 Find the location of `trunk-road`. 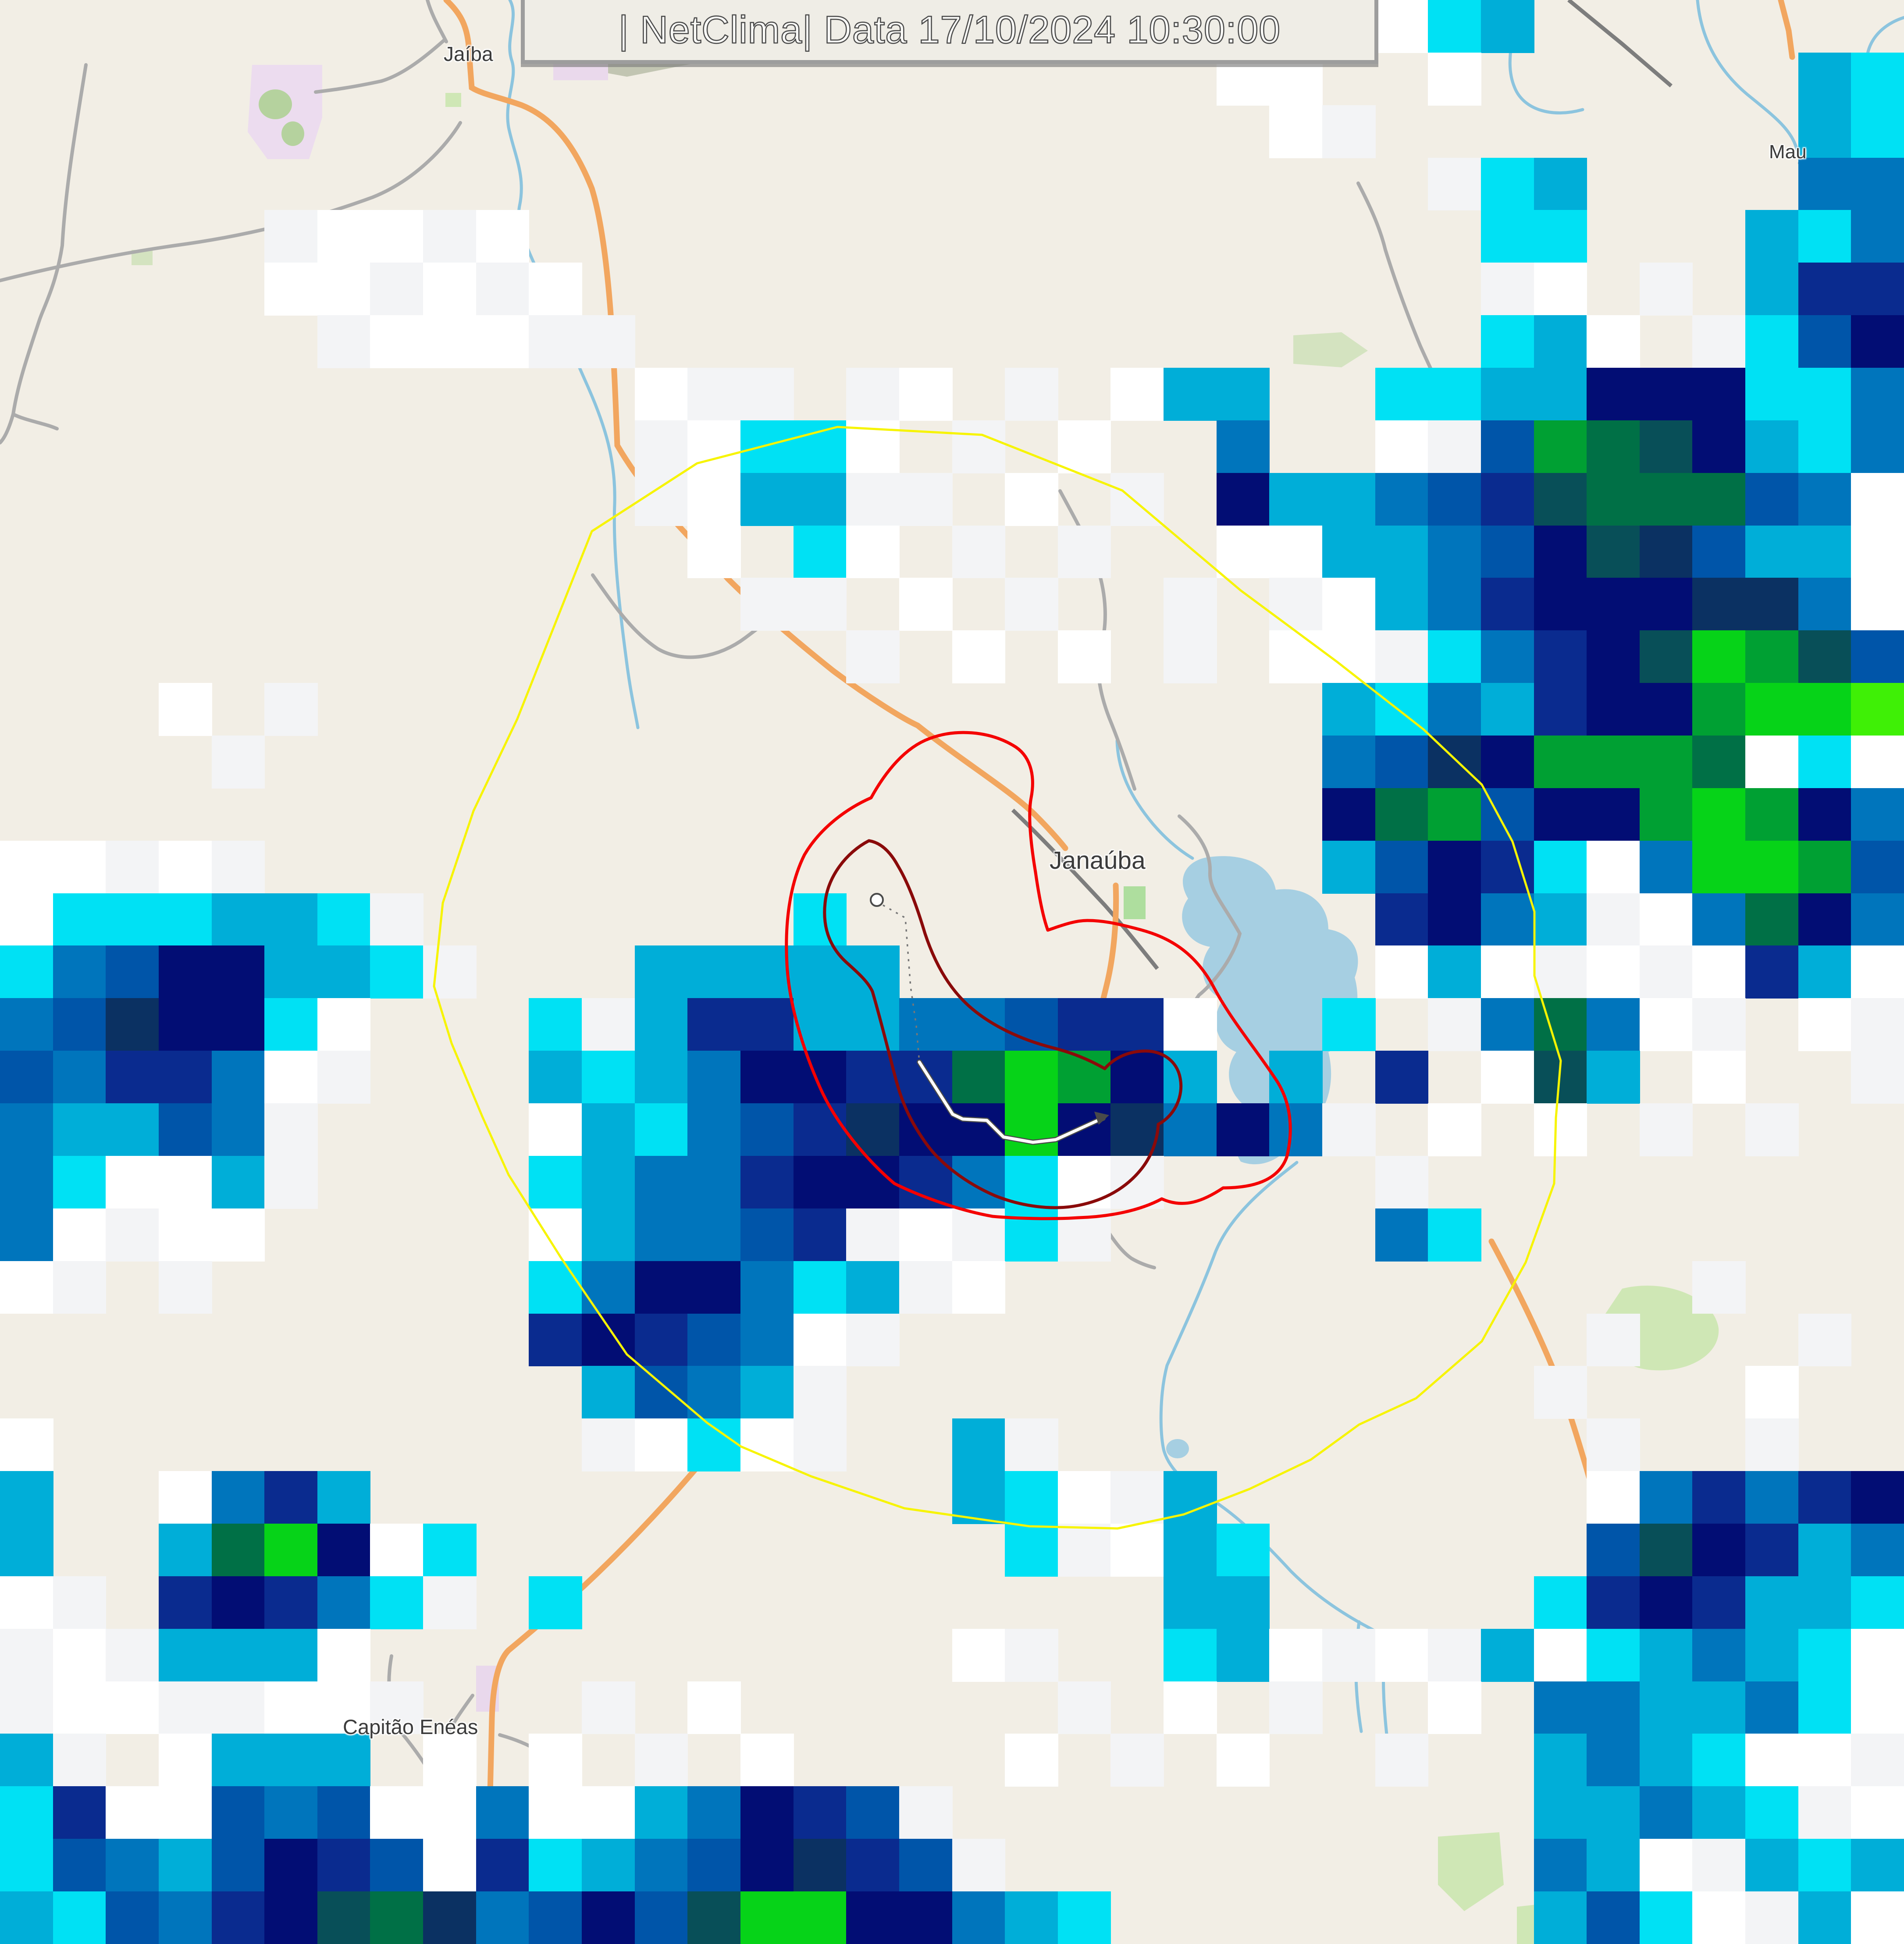

trunk-road is located at coordinates (1786, 30).